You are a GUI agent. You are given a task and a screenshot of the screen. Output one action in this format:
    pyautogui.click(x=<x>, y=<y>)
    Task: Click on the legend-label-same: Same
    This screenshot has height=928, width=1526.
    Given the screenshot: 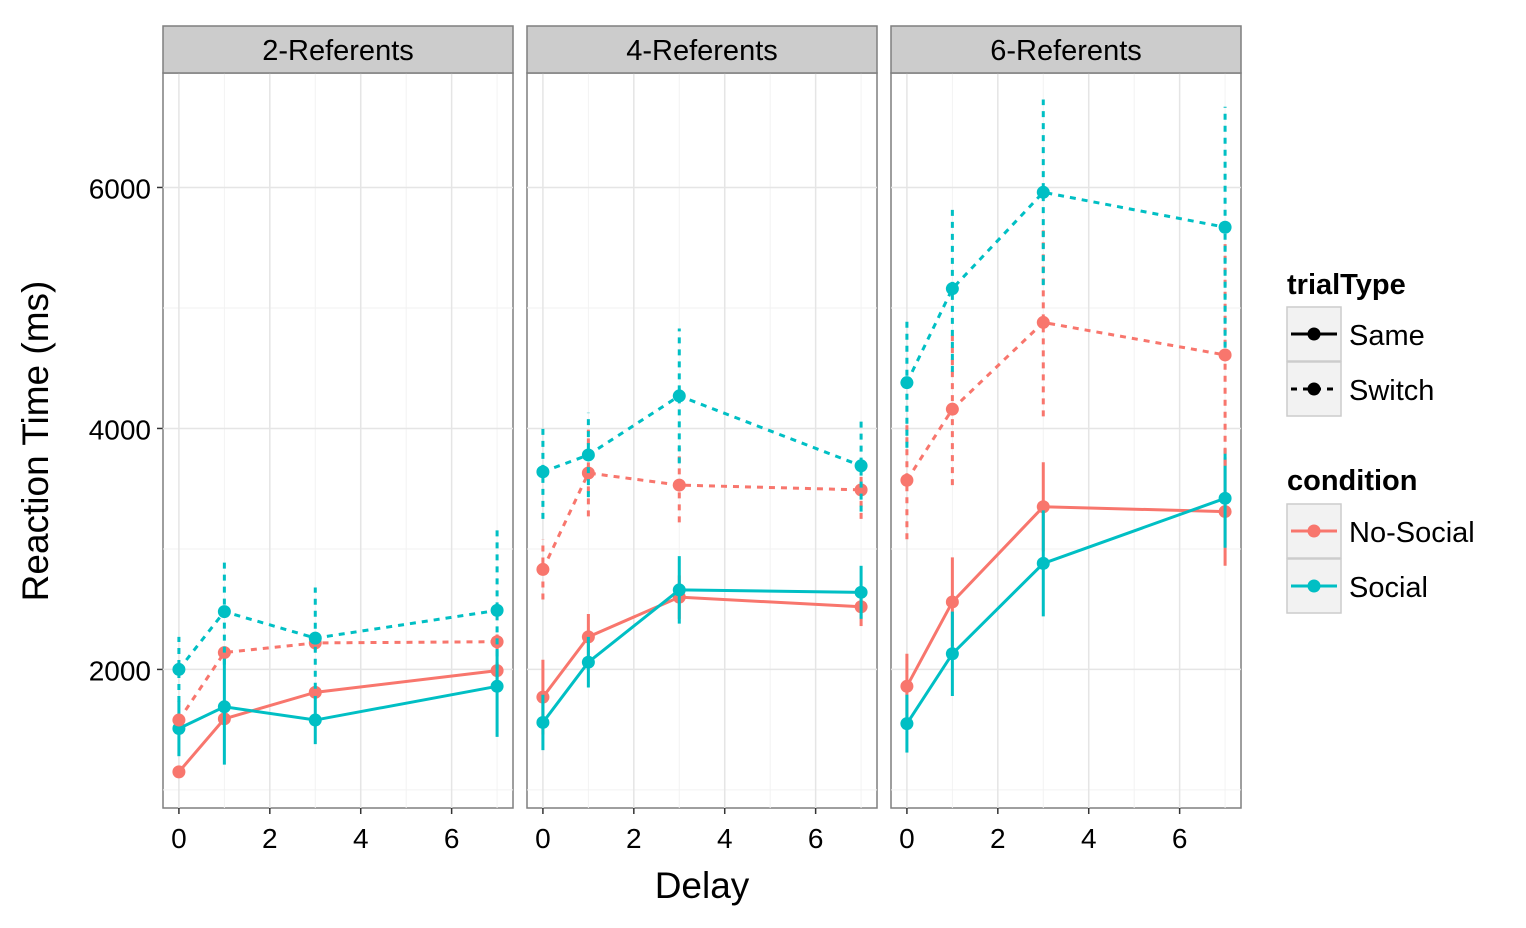 What is the action you would take?
    pyautogui.click(x=1387, y=336)
    